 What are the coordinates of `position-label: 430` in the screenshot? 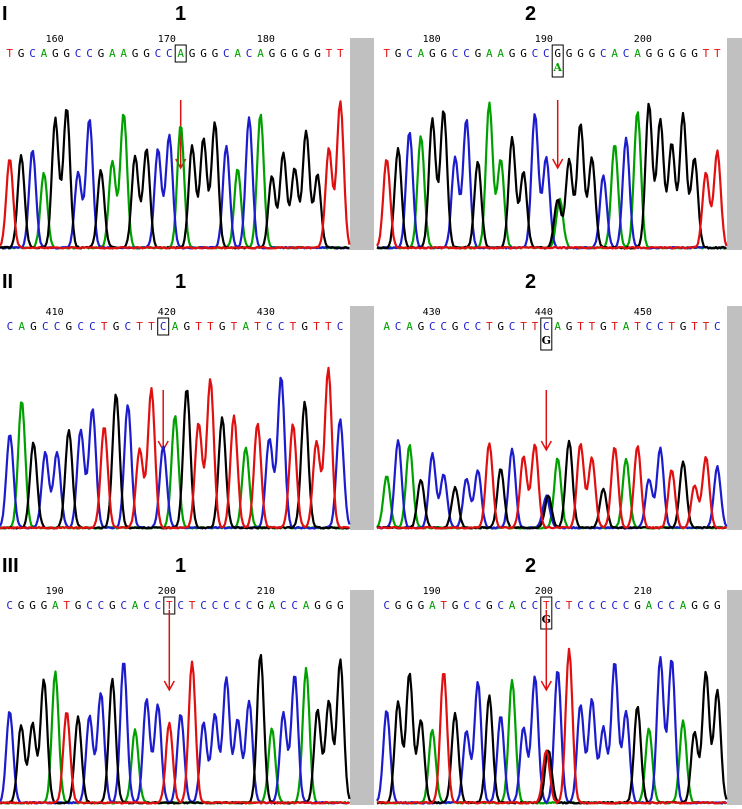 It's located at (266, 312).